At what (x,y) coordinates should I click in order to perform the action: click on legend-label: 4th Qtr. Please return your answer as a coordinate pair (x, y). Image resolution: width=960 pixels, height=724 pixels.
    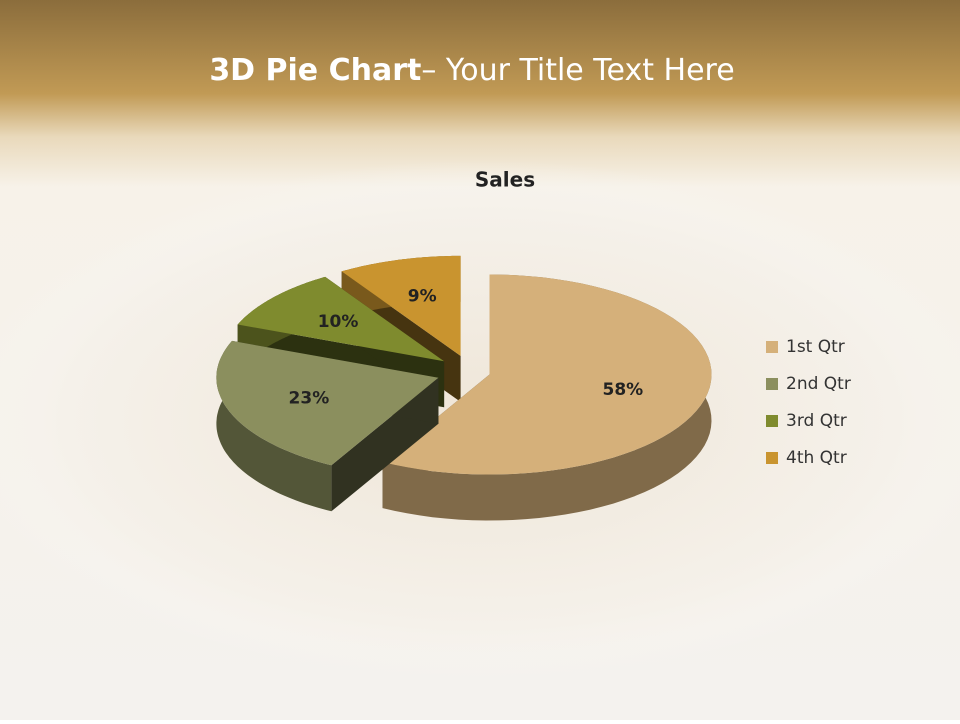
    Looking at the image, I should click on (816, 458).